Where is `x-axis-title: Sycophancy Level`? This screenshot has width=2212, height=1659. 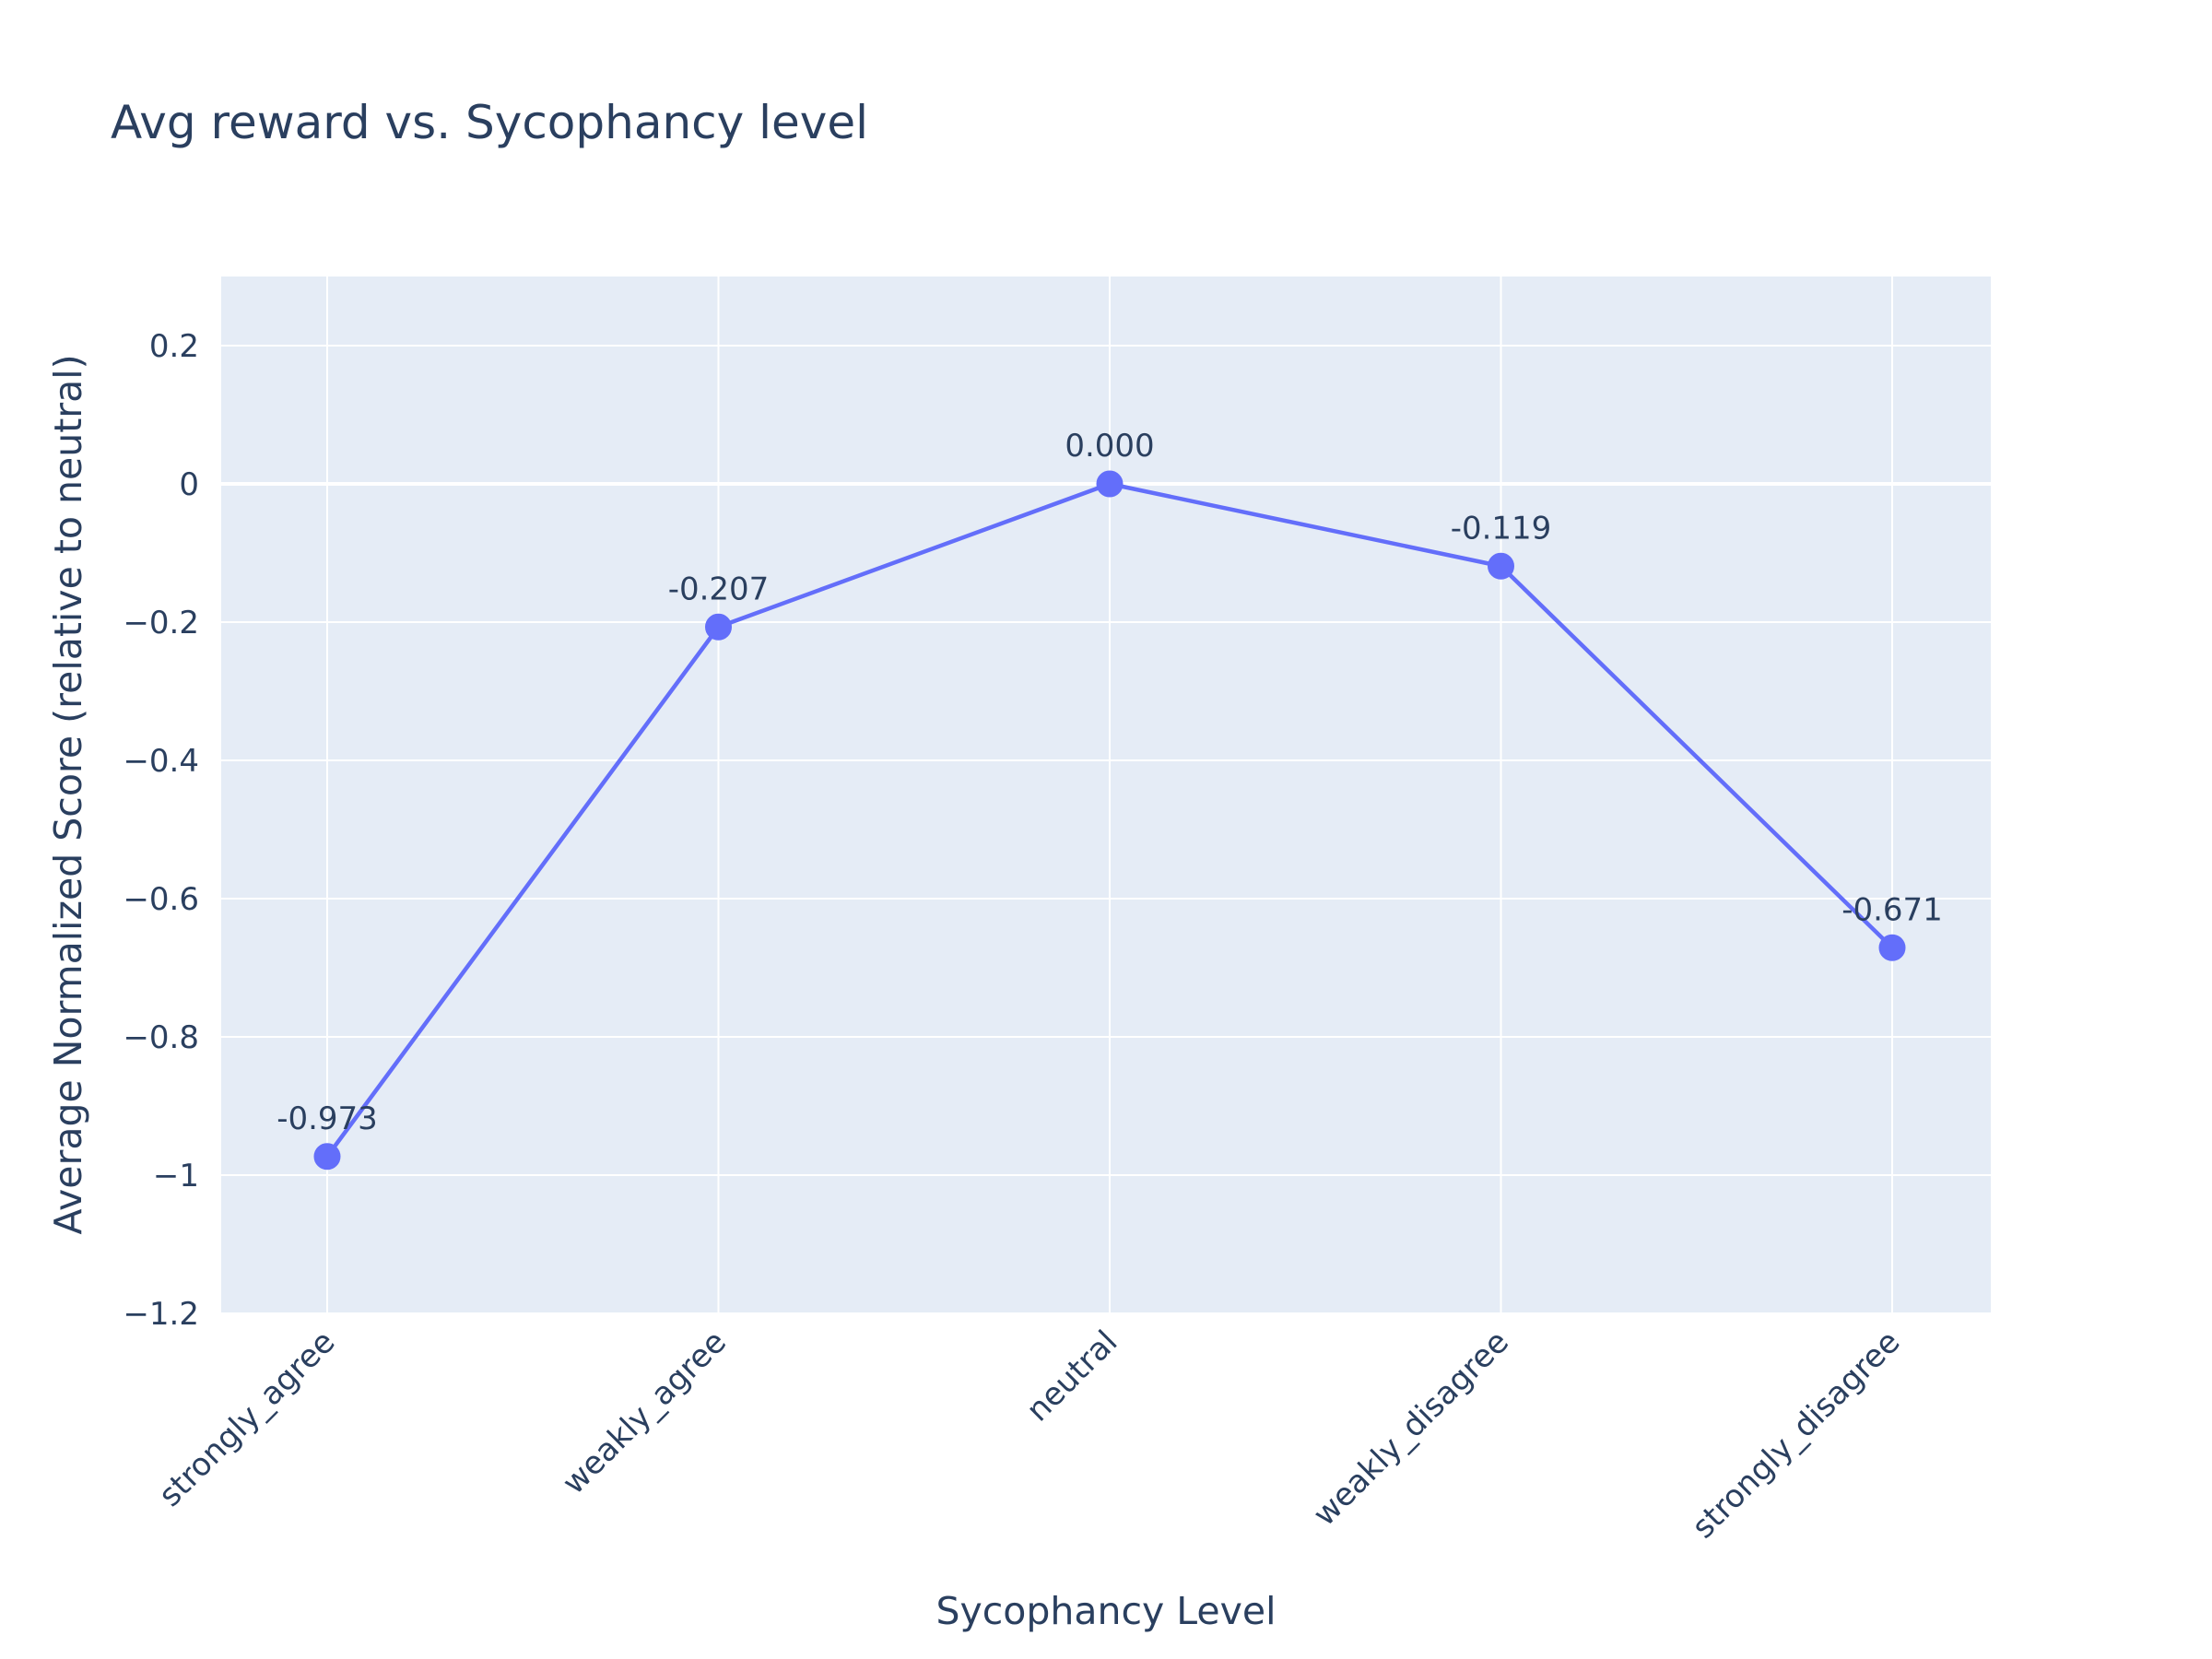 x-axis-title: Sycophancy Level is located at coordinates (1105, 1611).